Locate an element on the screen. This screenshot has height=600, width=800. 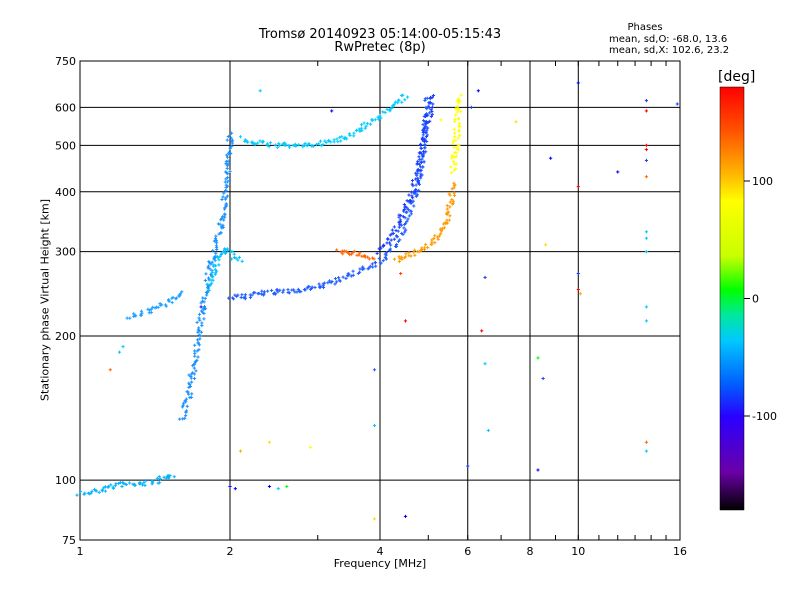
y-tick-label: 75 is located at coordinates (69, 540).